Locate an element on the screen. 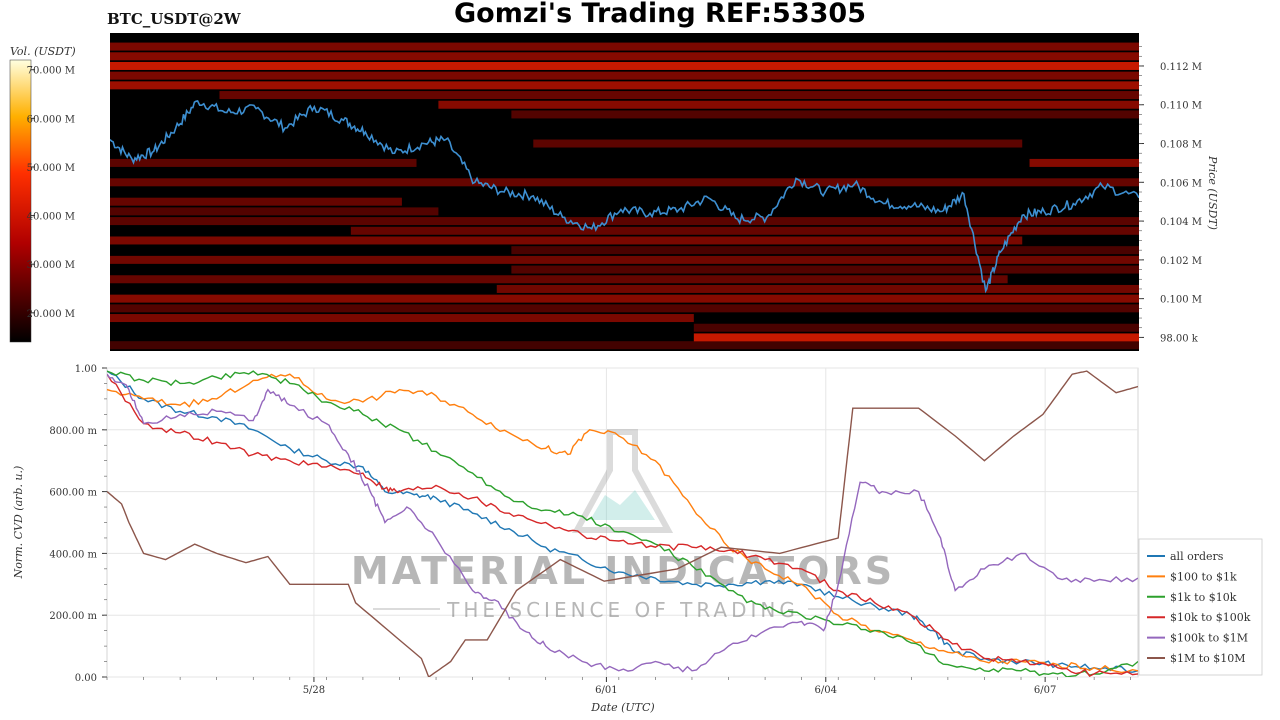 The image size is (1280, 720). cvd-y-tick-label: 800.00 m is located at coordinates (73, 431).